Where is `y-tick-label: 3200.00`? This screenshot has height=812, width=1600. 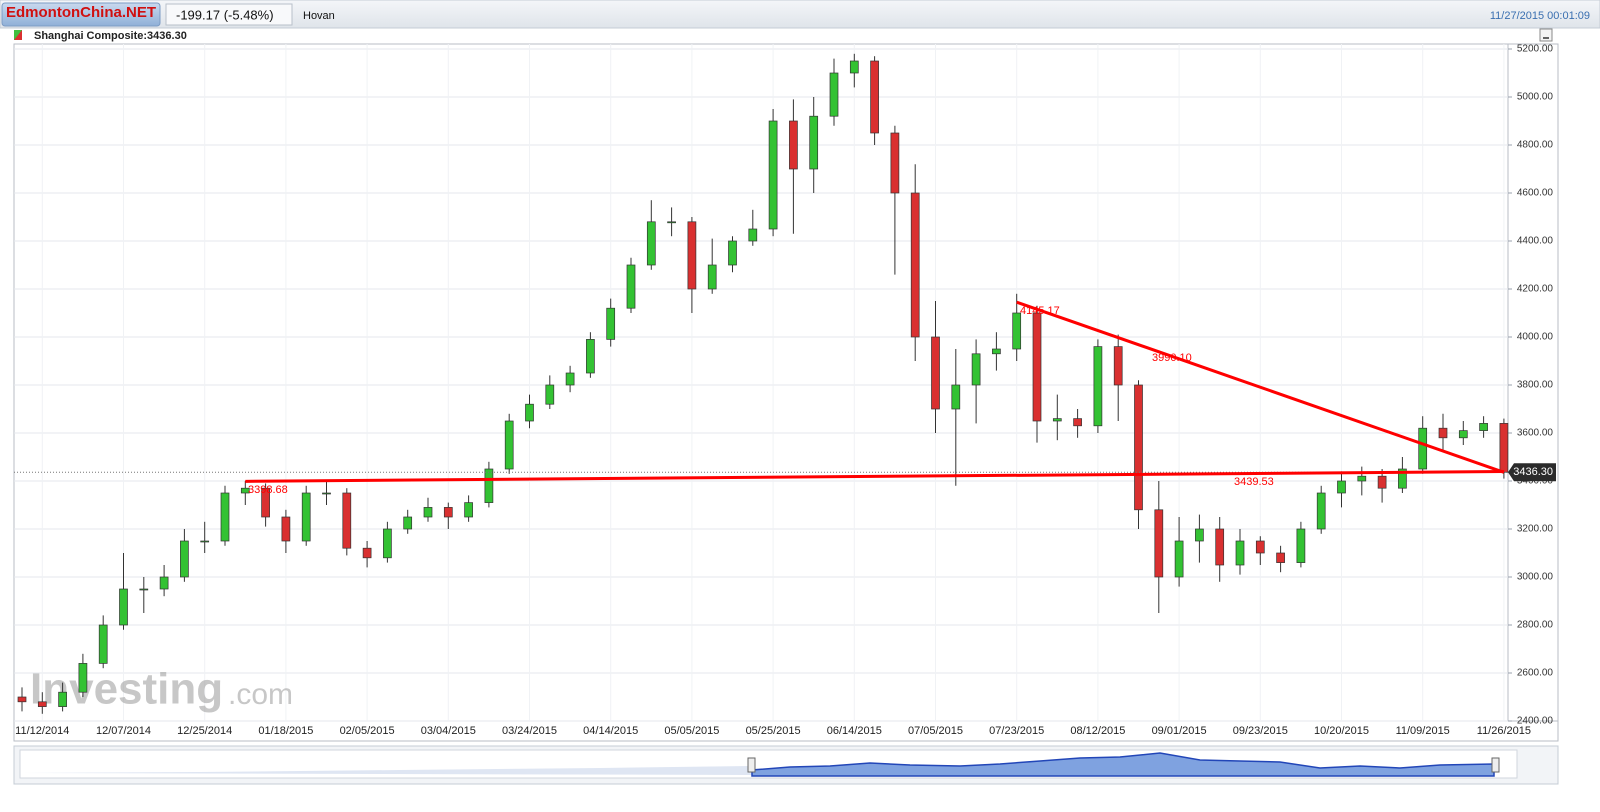
y-tick-label: 3200.00 is located at coordinates (1535, 529).